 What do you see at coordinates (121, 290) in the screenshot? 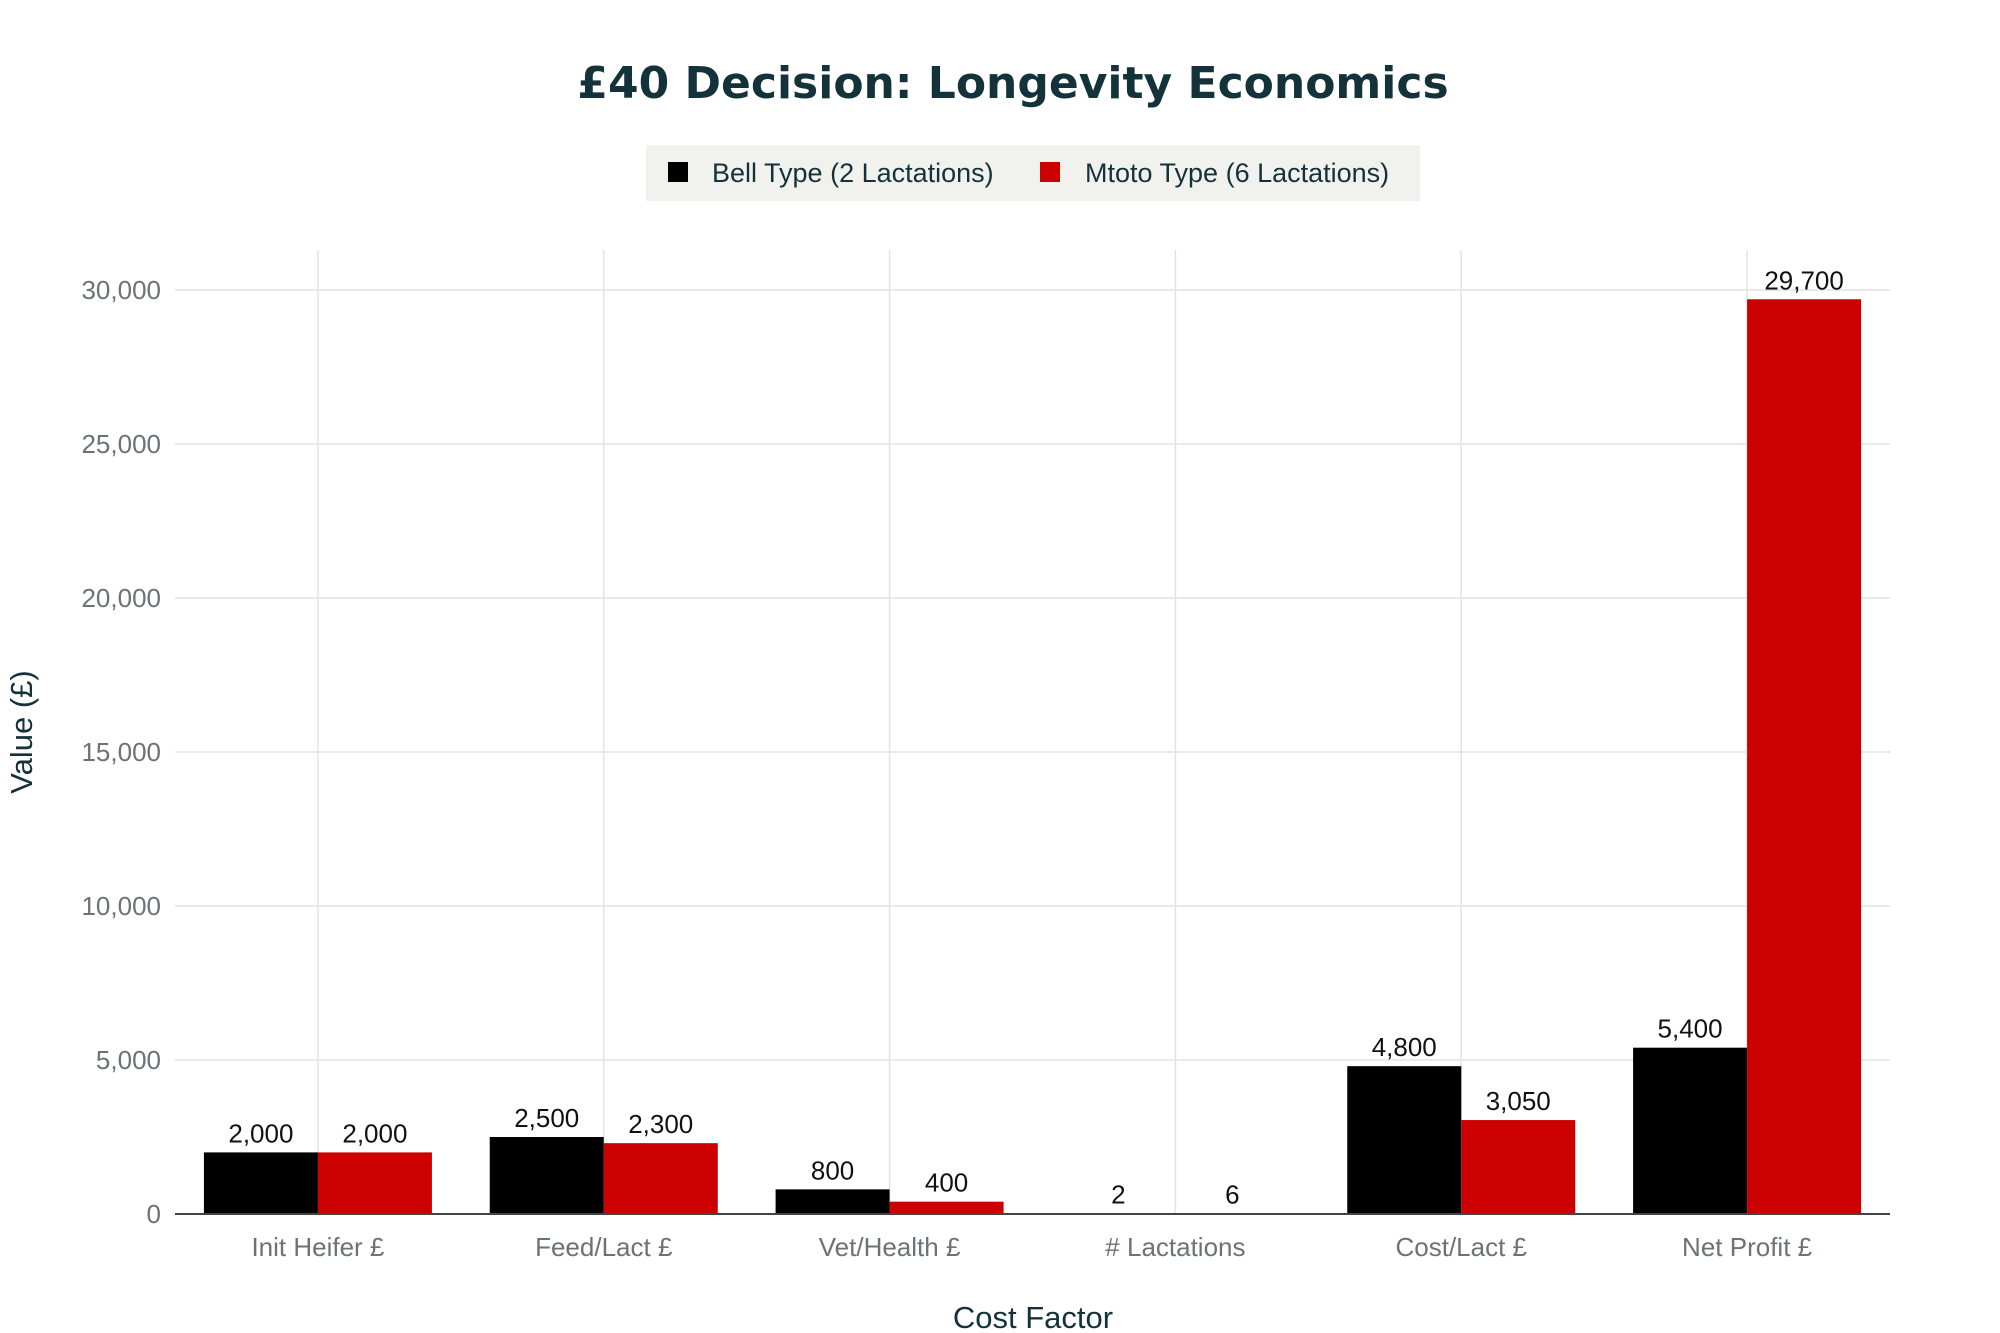
I see `y-tick-label: 30,000` at bounding box center [121, 290].